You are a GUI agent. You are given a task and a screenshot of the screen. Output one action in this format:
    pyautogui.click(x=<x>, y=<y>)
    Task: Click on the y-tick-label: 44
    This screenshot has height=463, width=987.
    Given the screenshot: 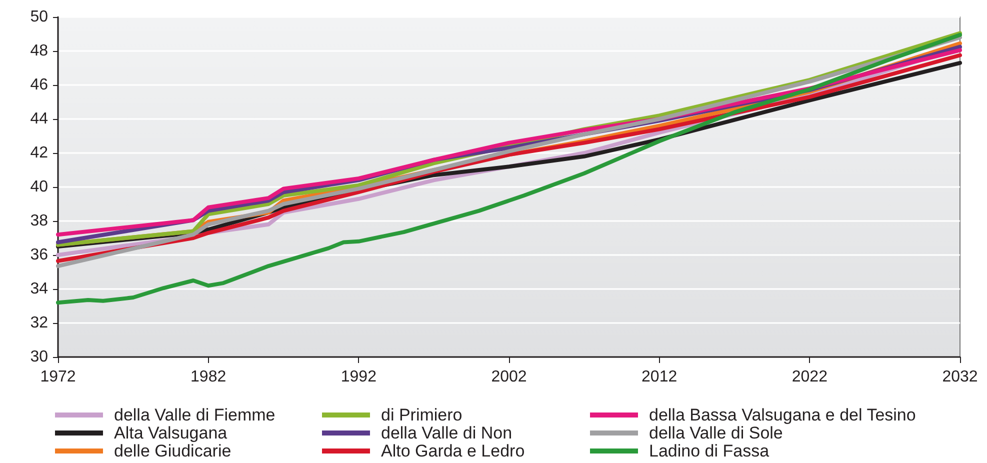 What is the action you would take?
    pyautogui.click(x=39, y=119)
    